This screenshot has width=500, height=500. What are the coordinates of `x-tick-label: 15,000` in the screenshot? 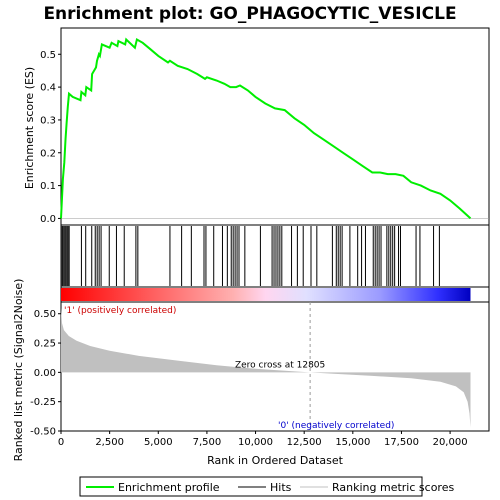 It's located at (352, 442).